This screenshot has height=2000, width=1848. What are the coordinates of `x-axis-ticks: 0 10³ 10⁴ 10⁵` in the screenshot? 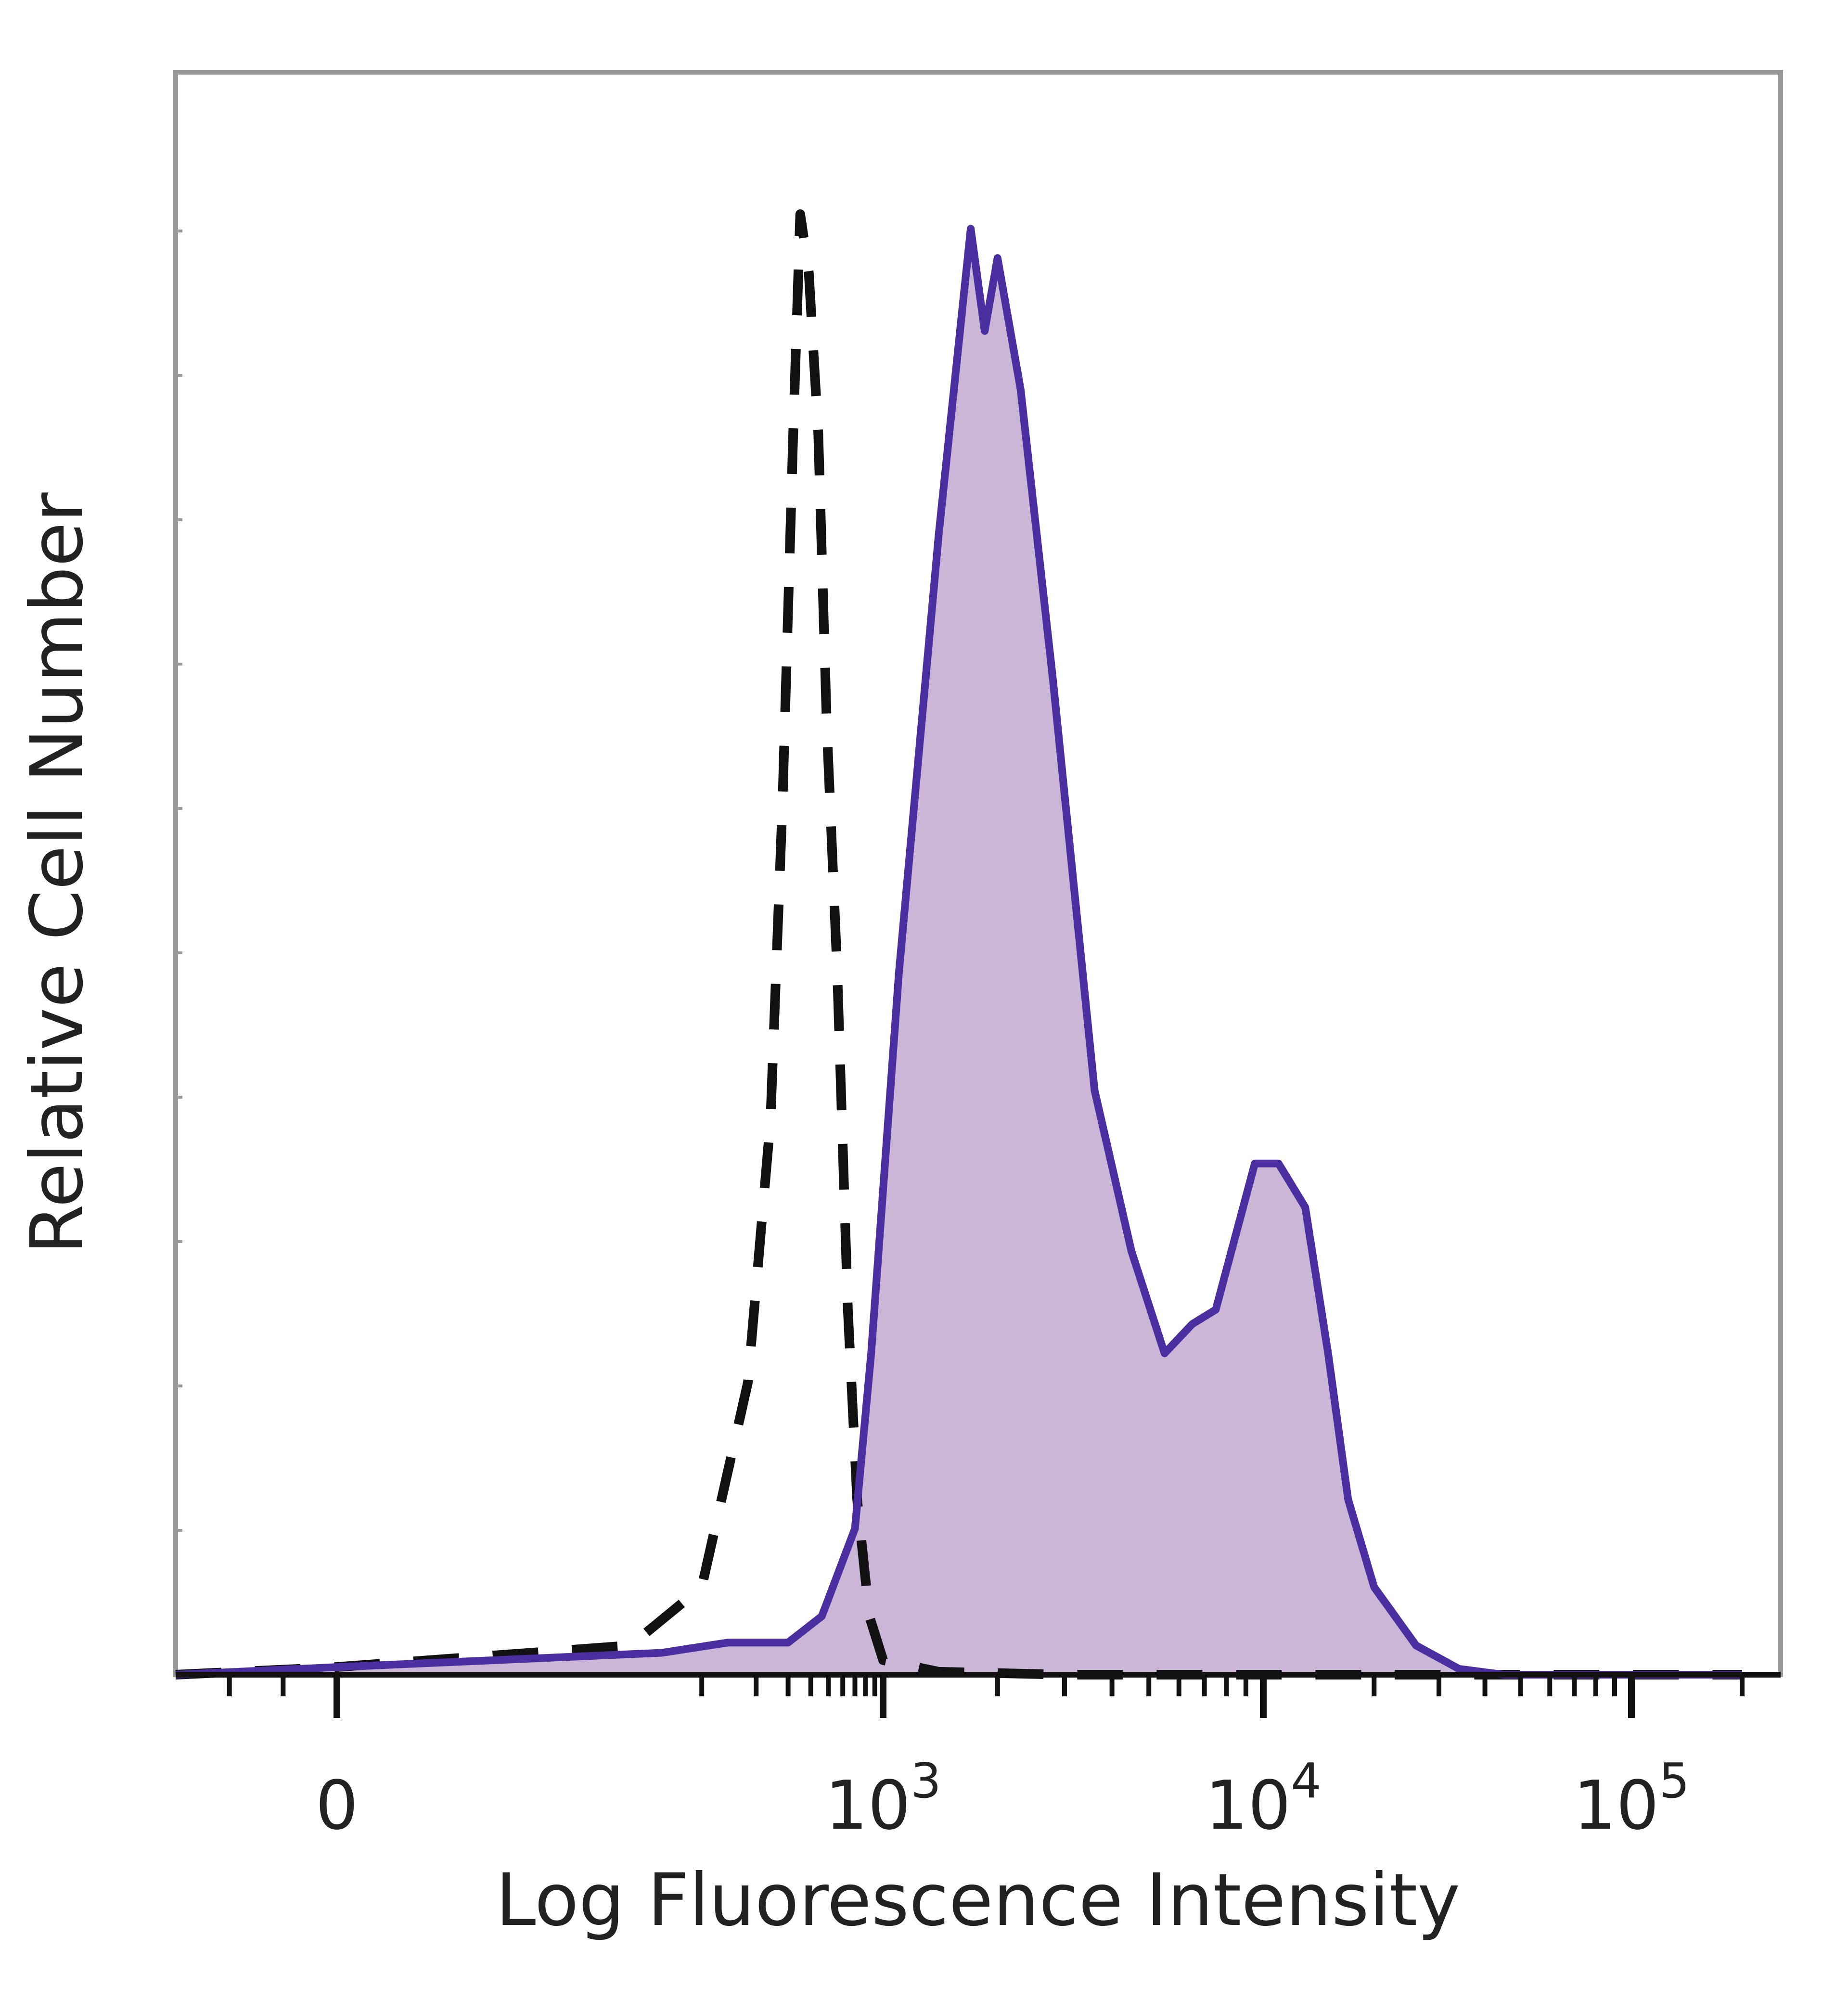 It's located at (986, 1760).